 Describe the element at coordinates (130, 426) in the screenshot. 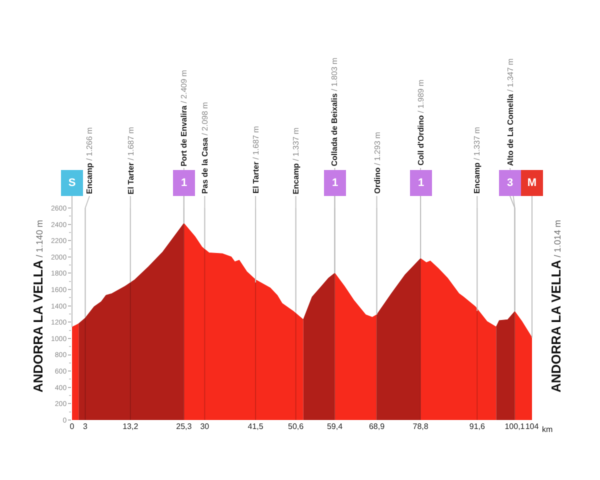

I see `x-tick-label: 13,2` at that location.